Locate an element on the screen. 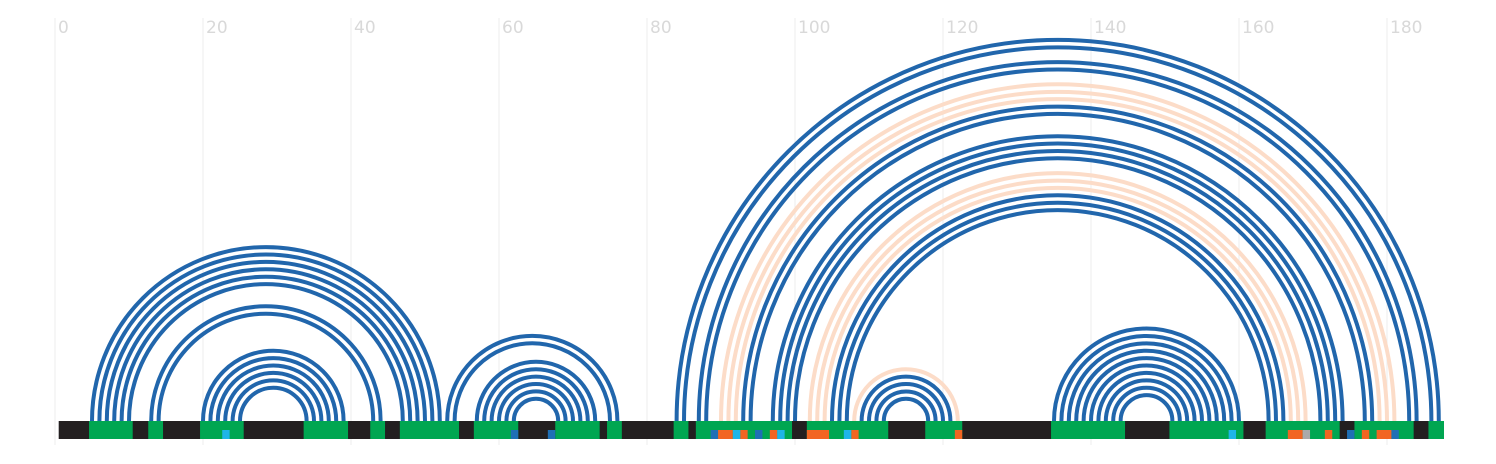 Image resolution: width=1496 pixels, height=464 pixels. x-tick-label: 20 is located at coordinates (217, 28).